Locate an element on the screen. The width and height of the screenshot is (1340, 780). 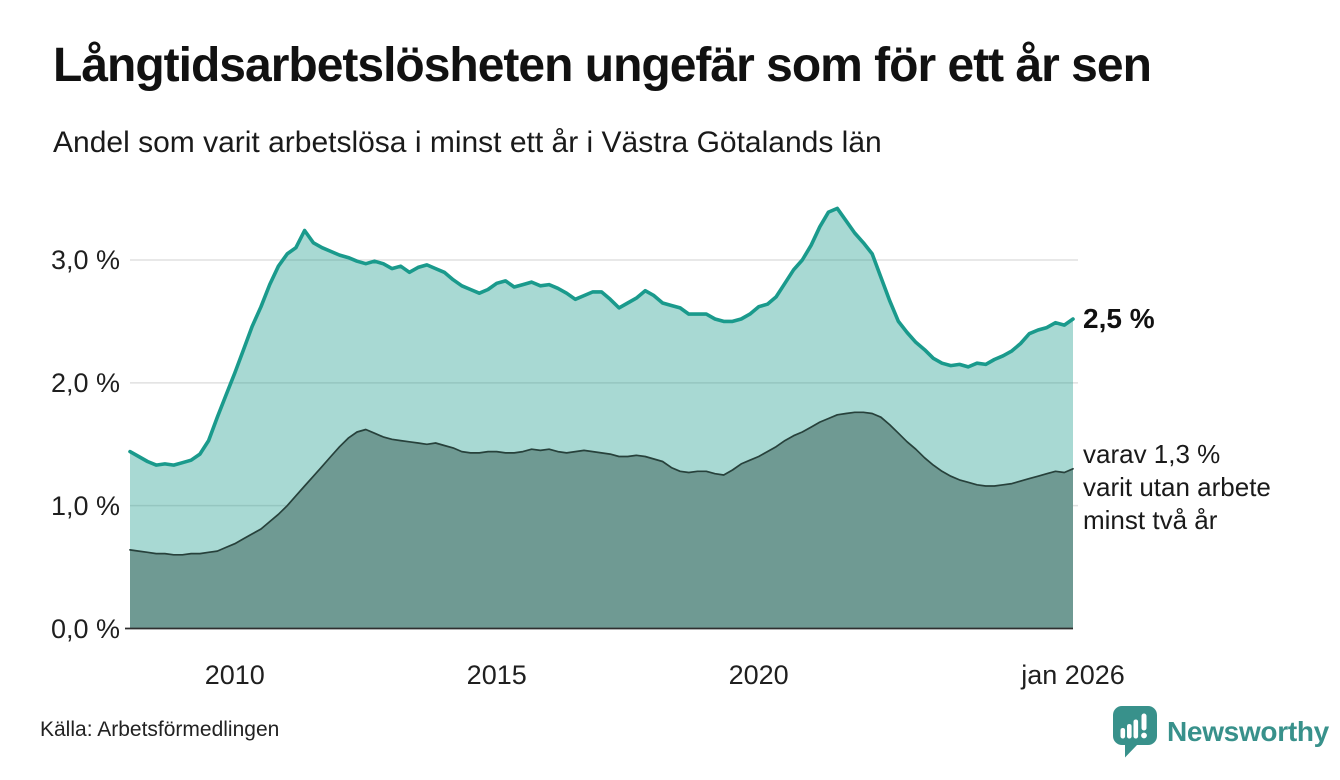
x-tick-label: 2010 is located at coordinates (234, 675).